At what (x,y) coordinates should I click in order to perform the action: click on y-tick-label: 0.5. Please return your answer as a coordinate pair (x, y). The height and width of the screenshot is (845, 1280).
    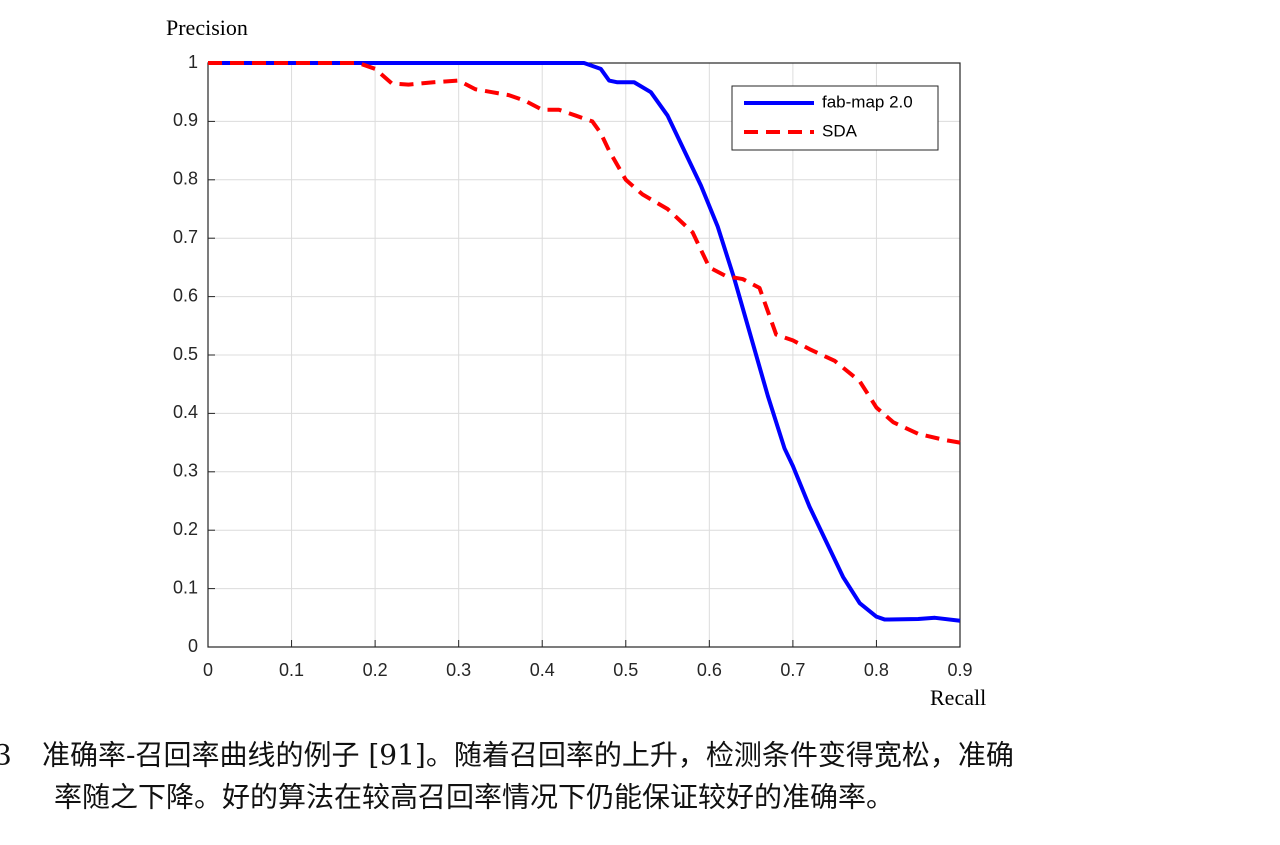
    Looking at the image, I should click on (185, 354).